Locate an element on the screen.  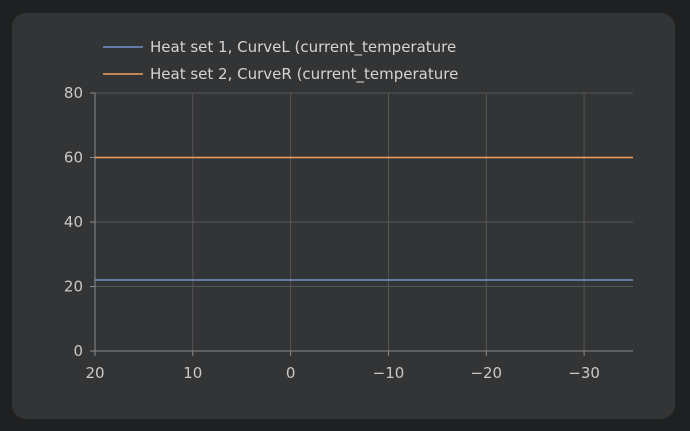
x-tick-label: 20 is located at coordinates (94, 373).